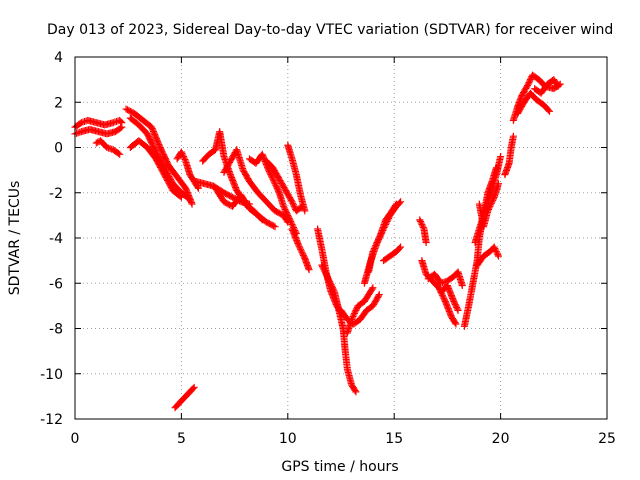 The width and height of the screenshot is (640, 480). Describe the element at coordinates (288, 439) in the screenshot. I see `x-tick-label: 10` at that location.